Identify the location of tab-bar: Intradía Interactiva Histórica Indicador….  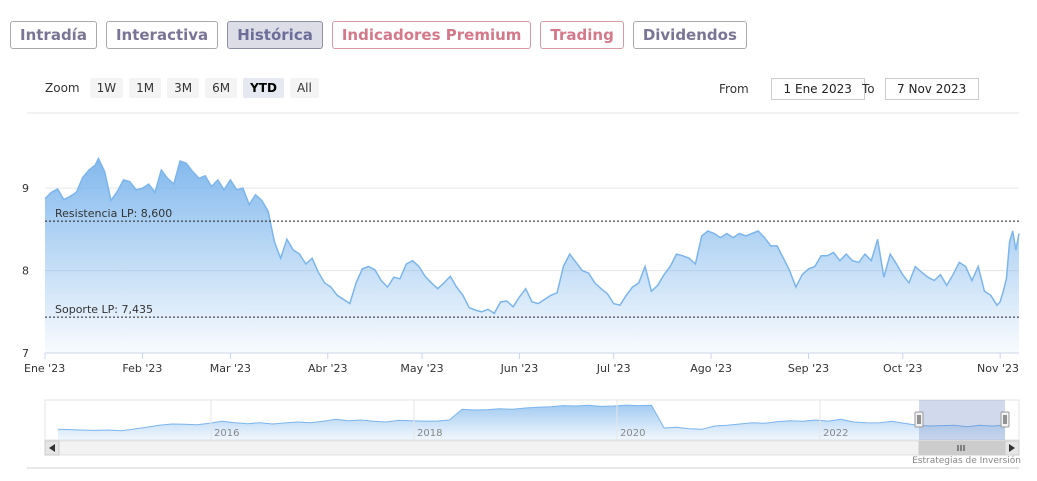
(378, 35).